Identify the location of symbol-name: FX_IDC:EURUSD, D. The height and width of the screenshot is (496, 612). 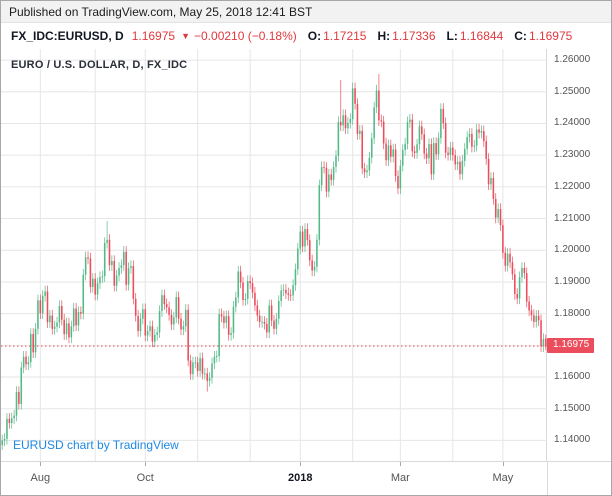
(67, 36).